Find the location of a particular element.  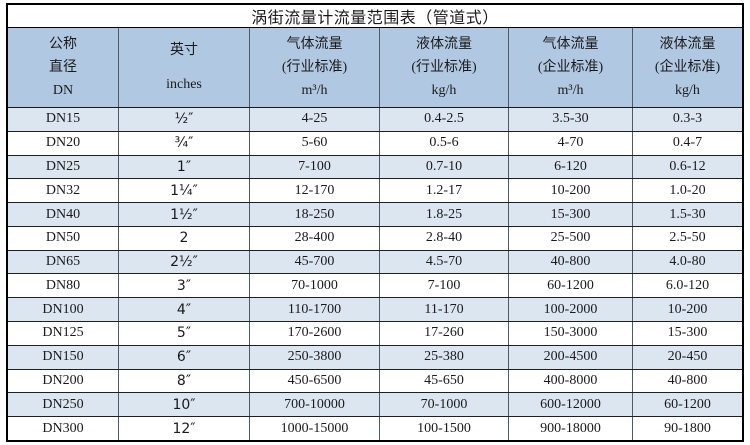

table-cell: 450-6500 is located at coordinates (315, 381).